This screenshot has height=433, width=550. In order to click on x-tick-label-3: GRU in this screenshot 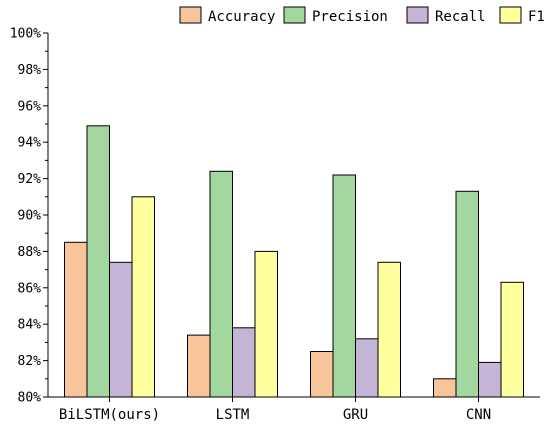, I will do `click(355, 415)`.